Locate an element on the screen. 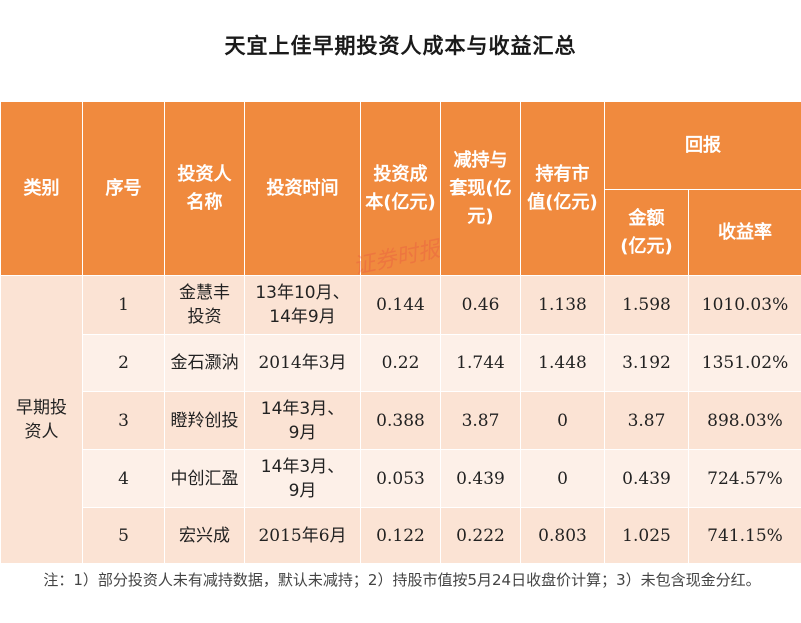 The image size is (801, 623). cost-cell: 0.22 is located at coordinates (400, 363).